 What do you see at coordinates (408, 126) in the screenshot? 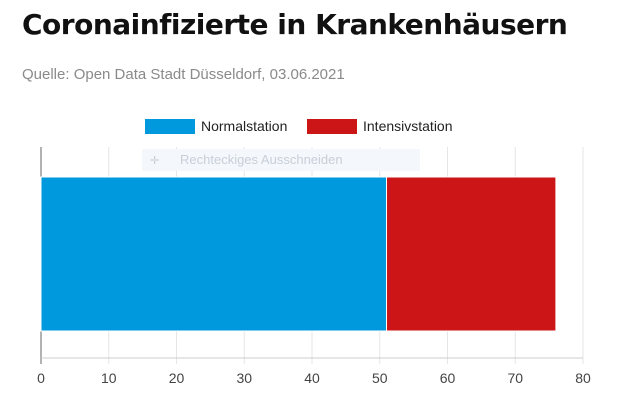
I see `legend-label-intensivstation: Intensivstation` at bounding box center [408, 126].